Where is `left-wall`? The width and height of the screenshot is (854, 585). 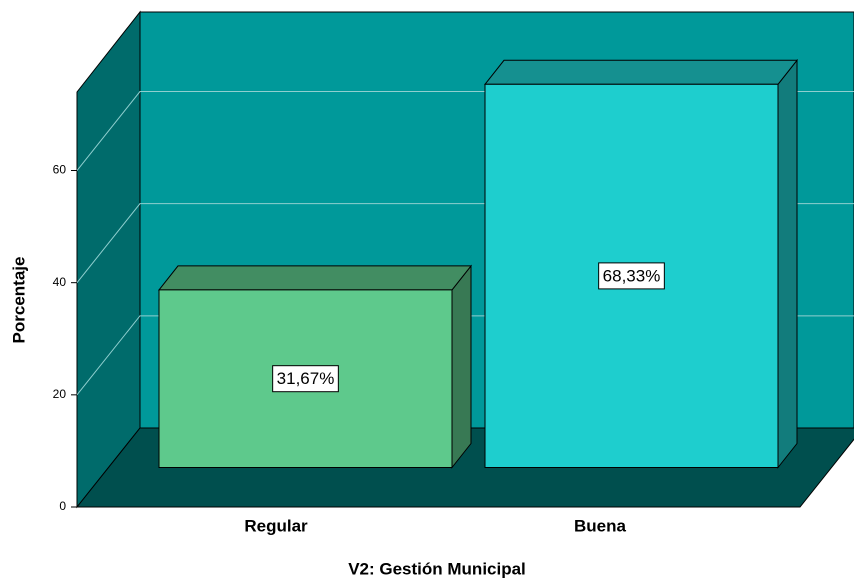 left-wall is located at coordinates (108, 259).